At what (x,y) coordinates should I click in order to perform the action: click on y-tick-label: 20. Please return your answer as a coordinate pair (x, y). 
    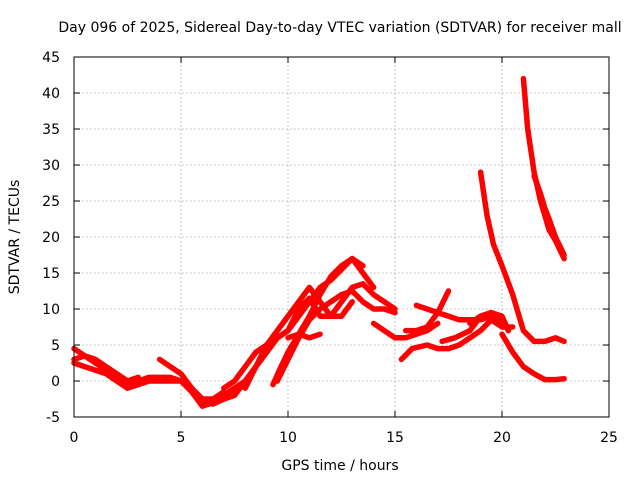
    Looking at the image, I should click on (51, 238).